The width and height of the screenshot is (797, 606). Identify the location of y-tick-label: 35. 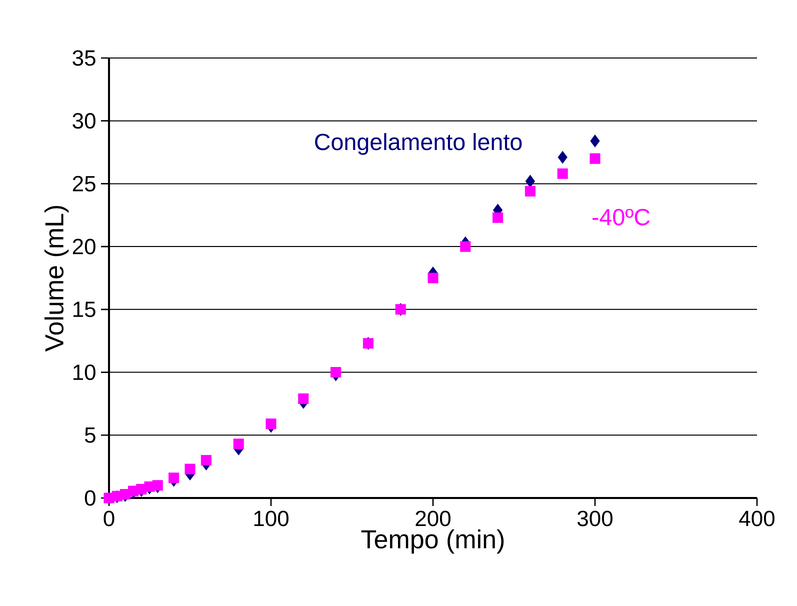
(84, 58).